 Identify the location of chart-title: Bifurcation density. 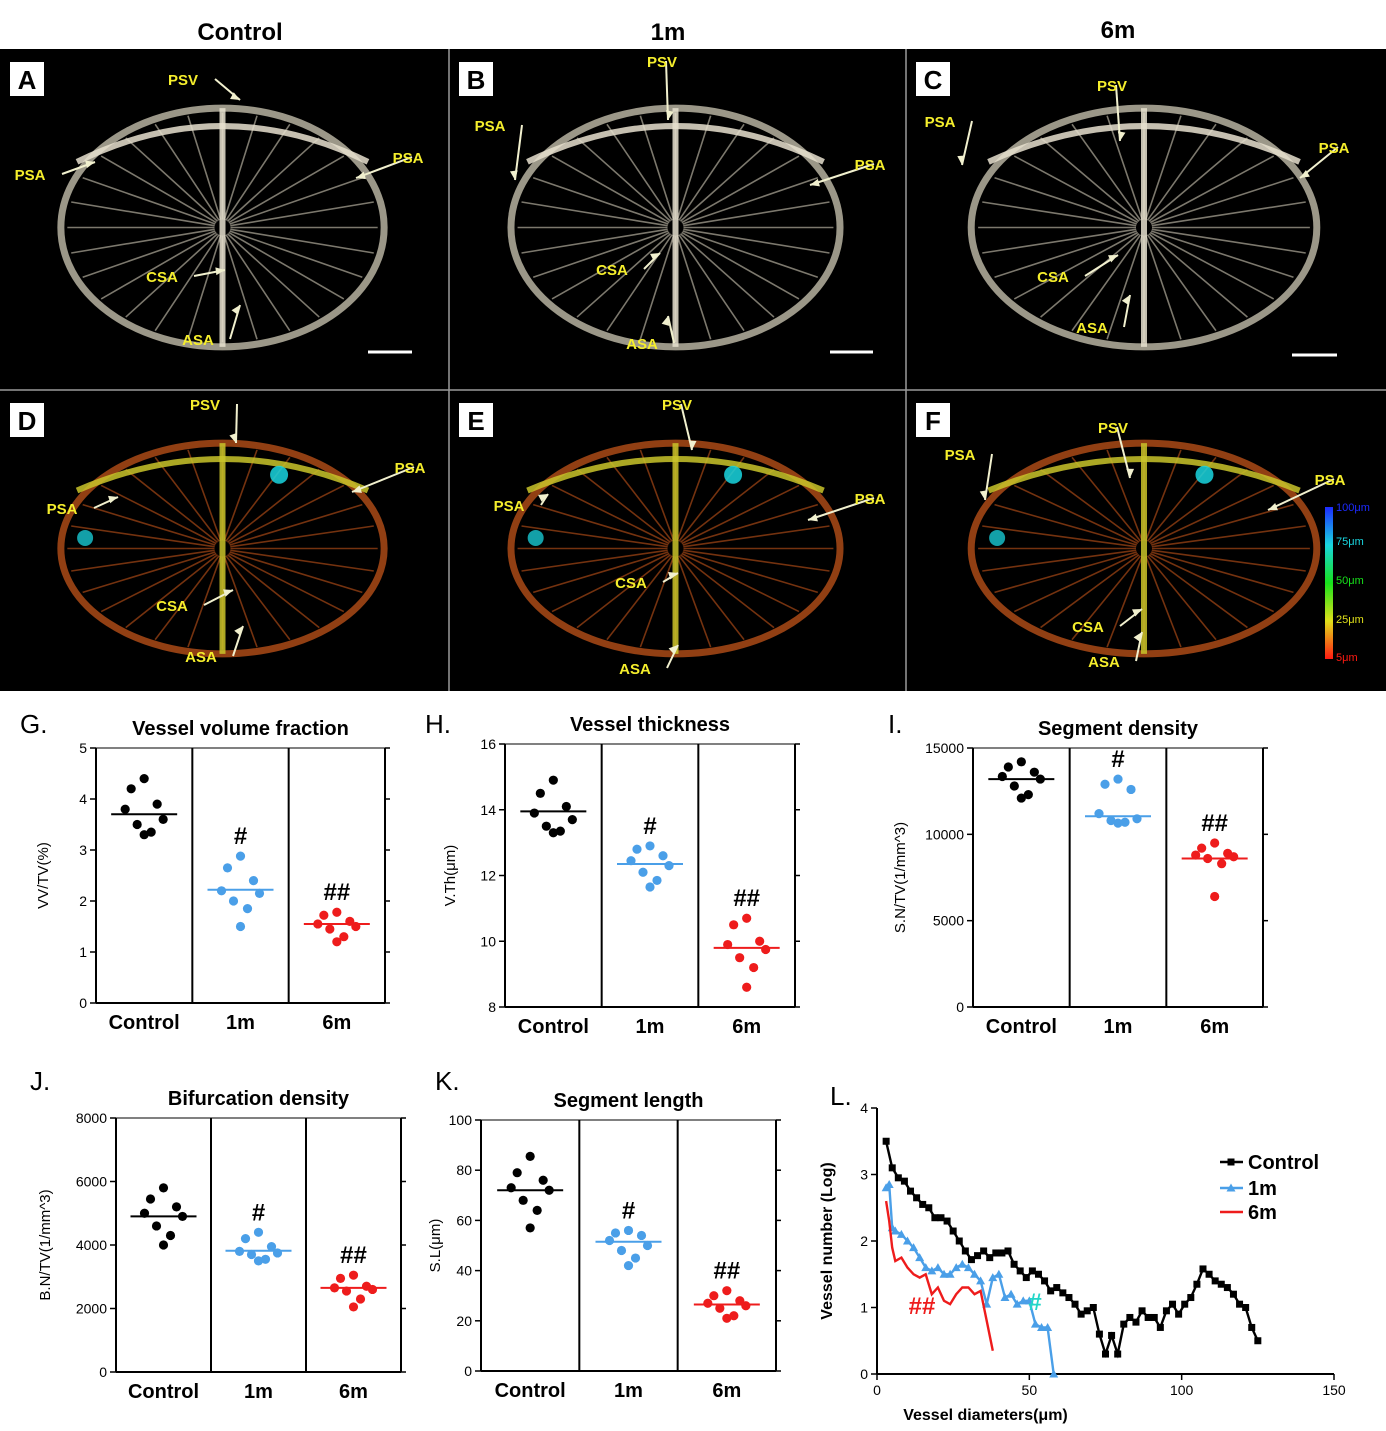
(259, 1099).